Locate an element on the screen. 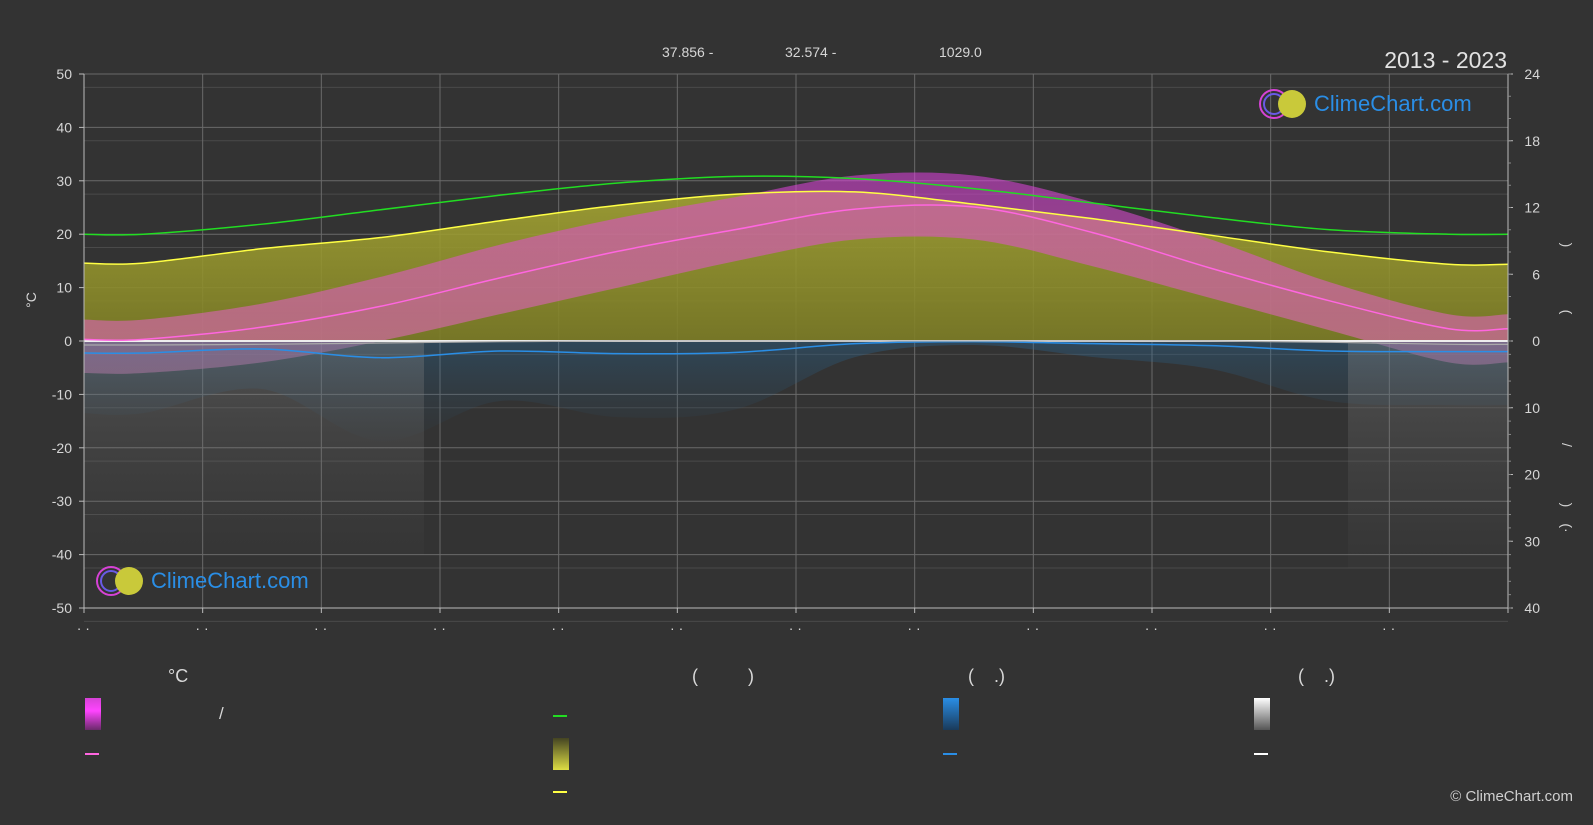 The image size is (1593, 825). left-axis-label: °C is located at coordinates (31, 300).